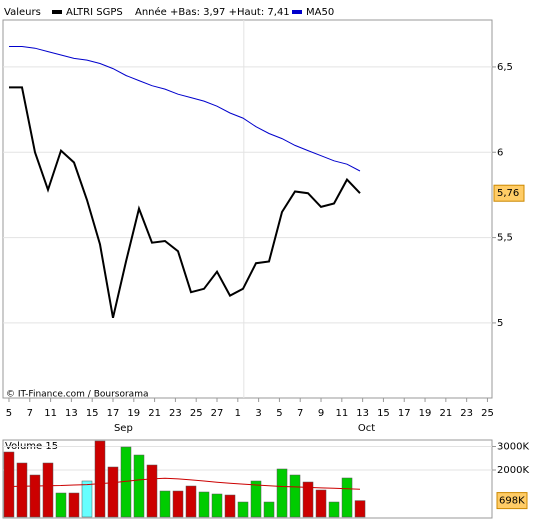 The image size is (542, 522). What do you see at coordinates (123, 428) in the screenshot?
I see `month-label: Sep` at bounding box center [123, 428].